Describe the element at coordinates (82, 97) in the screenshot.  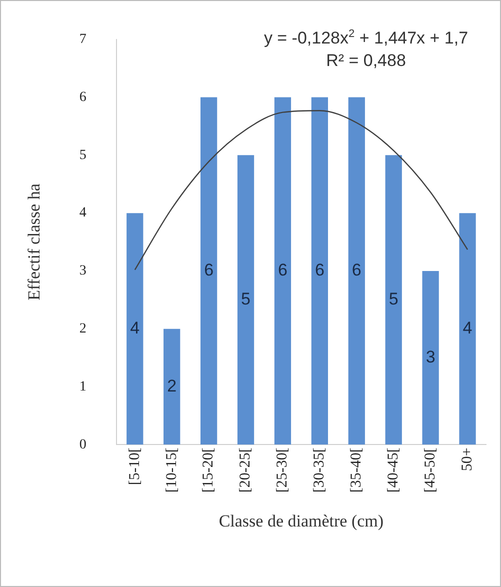
I see `y-tick-label: 6` at that location.